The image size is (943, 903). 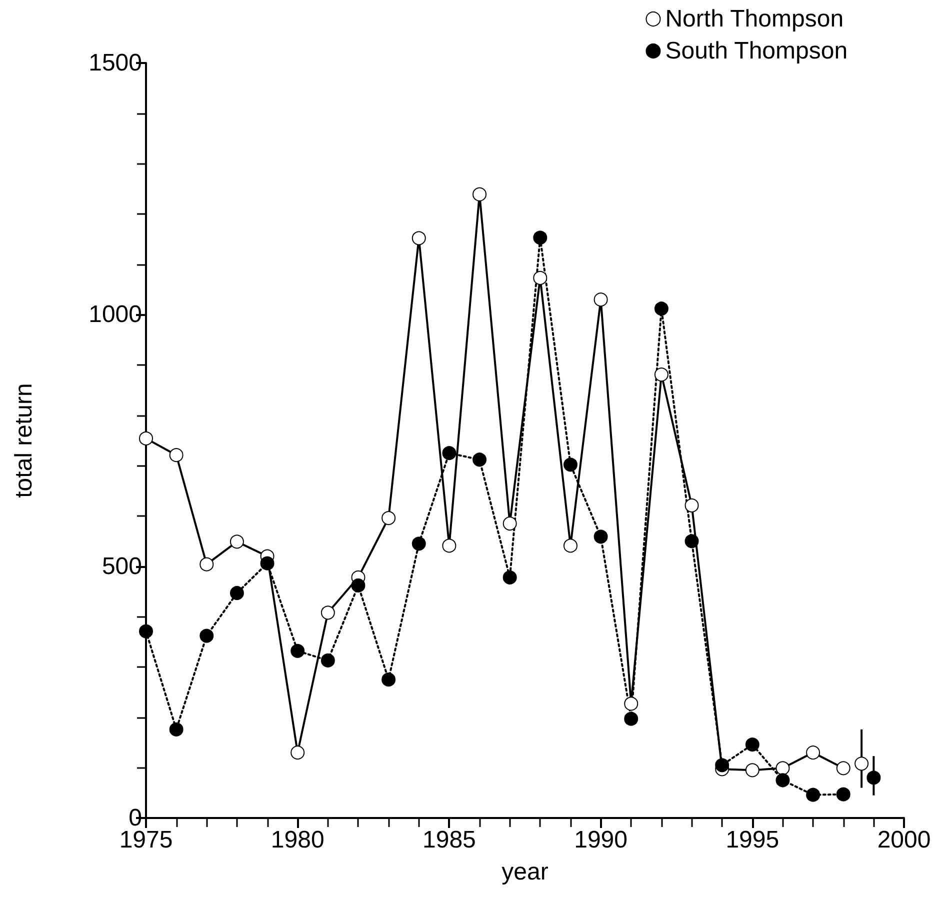 What do you see at coordinates (601, 840) in the screenshot?
I see `x-tick-label: 1990` at bounding box center [601, 840].